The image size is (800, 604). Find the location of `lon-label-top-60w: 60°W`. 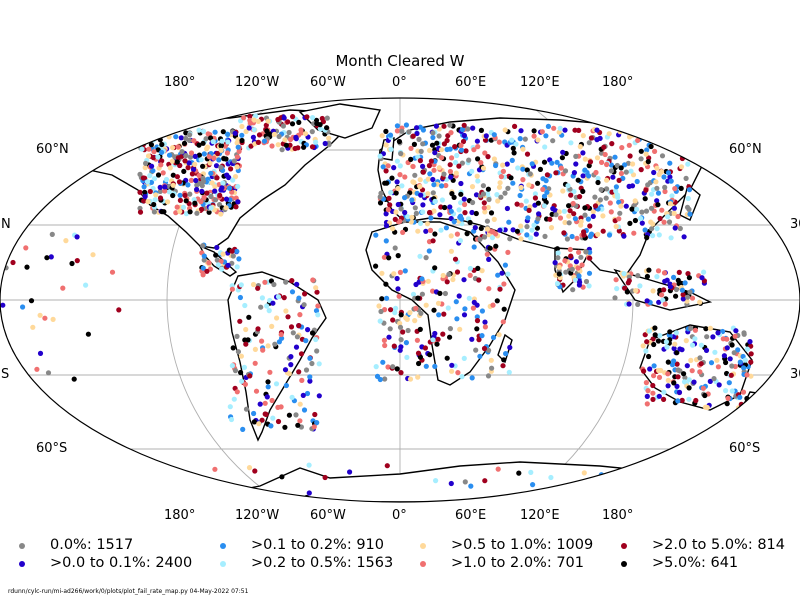

lon-label-top-60w: 60°W is located at coordinates (328, 82).